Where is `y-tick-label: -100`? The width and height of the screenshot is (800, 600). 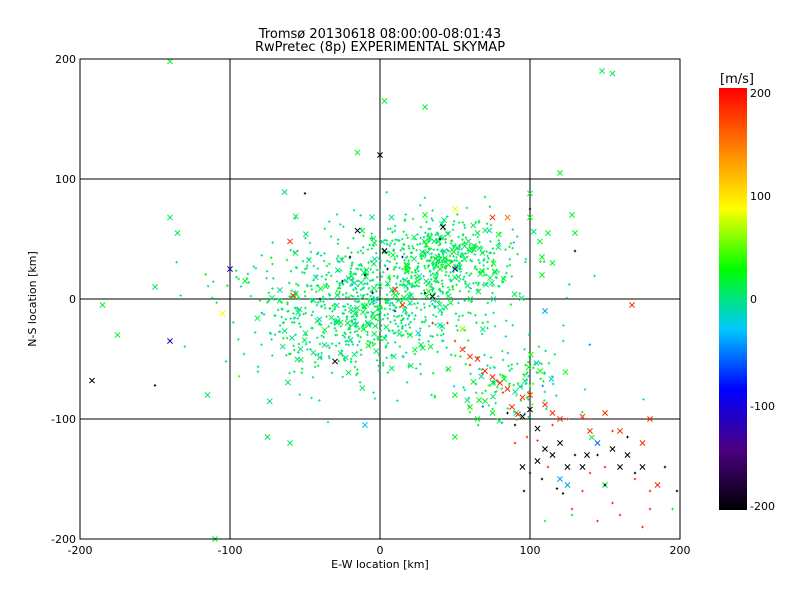
y-tick-label: -100 is located at coordinates (63, 419).